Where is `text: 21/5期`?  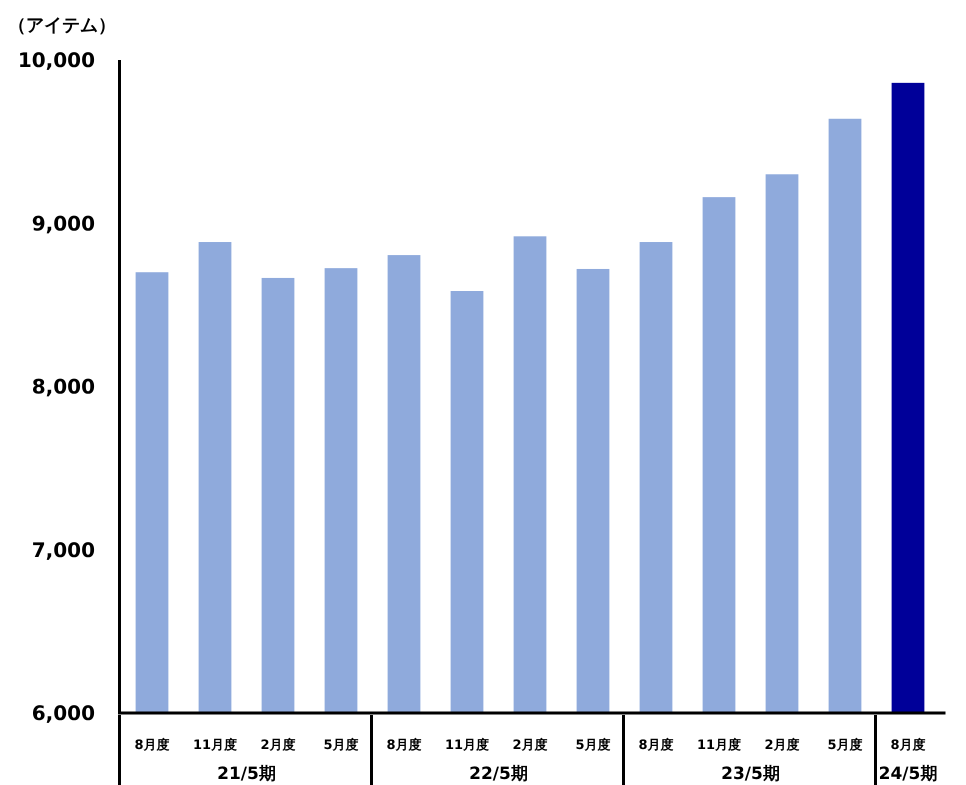 text: 21/5期 is located at coordinates (246, 774).